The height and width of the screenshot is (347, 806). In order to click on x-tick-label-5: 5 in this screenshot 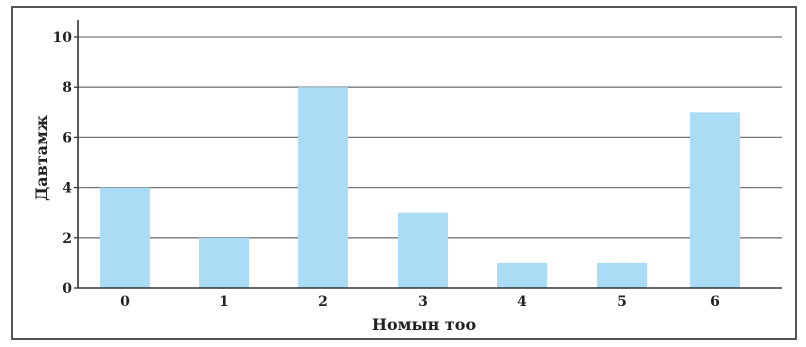, I will do `click(622, 302)`.